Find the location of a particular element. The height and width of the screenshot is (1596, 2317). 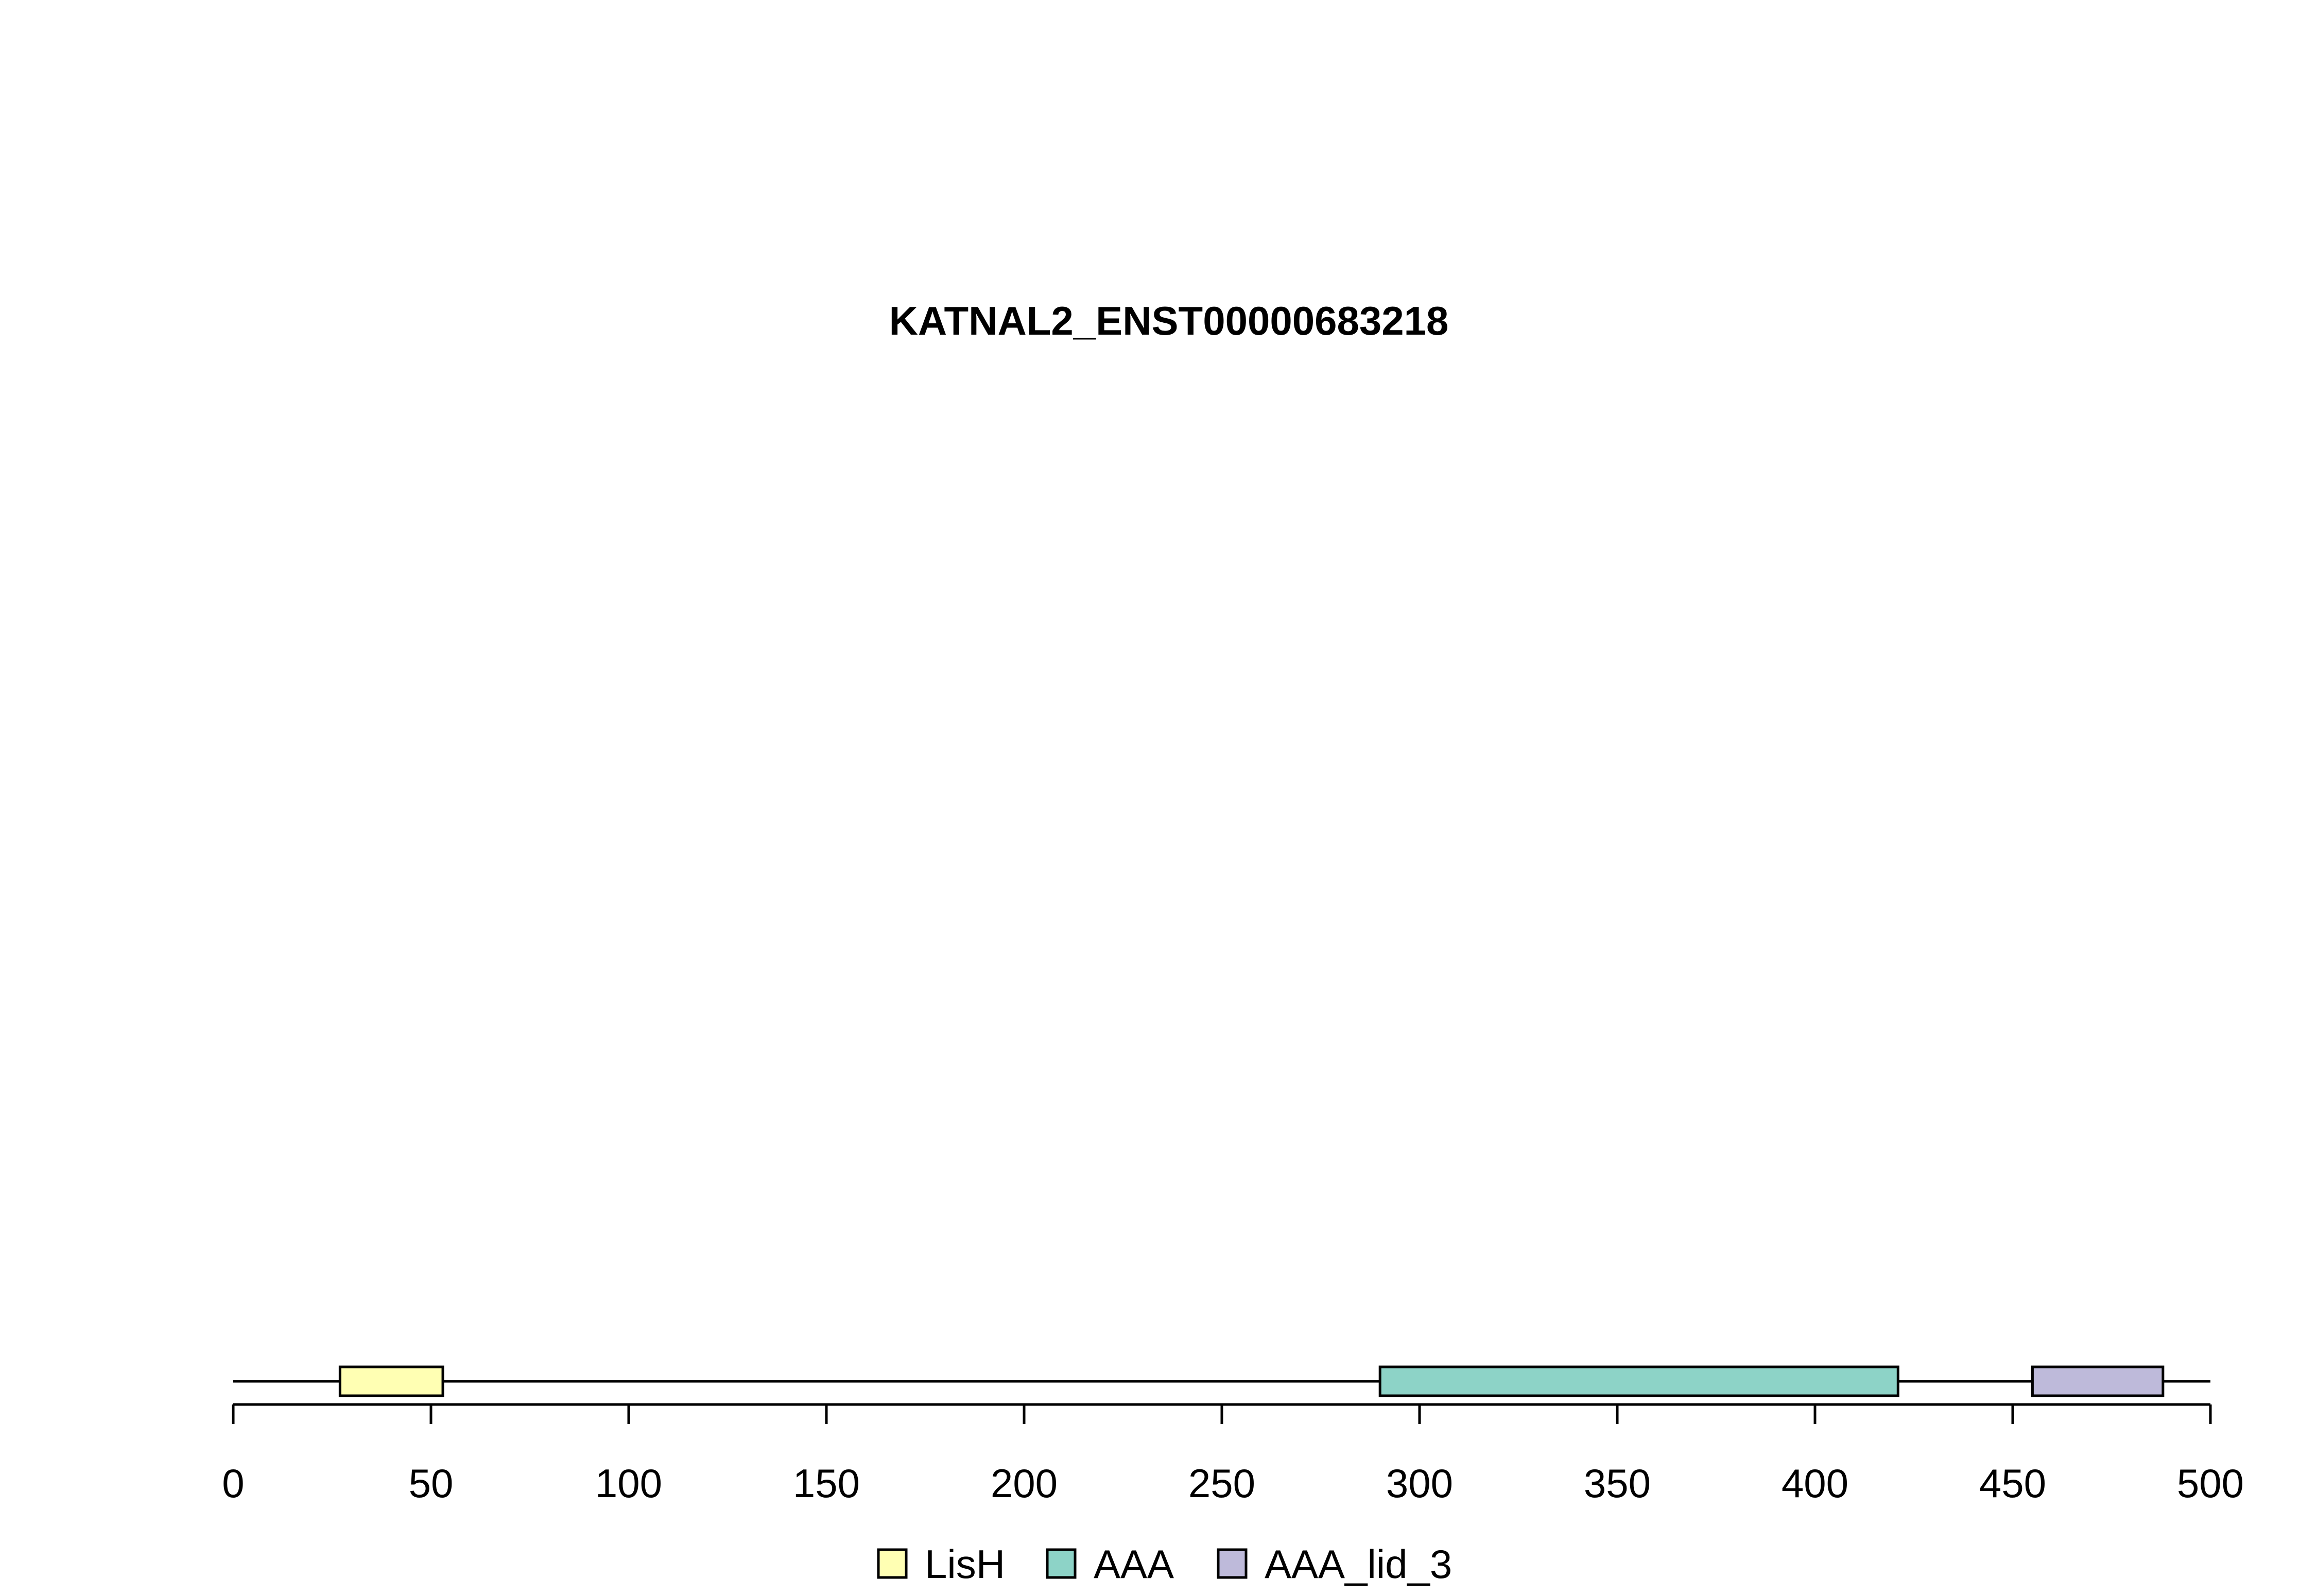

domain-boxes is located at coordinates (1251, 1381).